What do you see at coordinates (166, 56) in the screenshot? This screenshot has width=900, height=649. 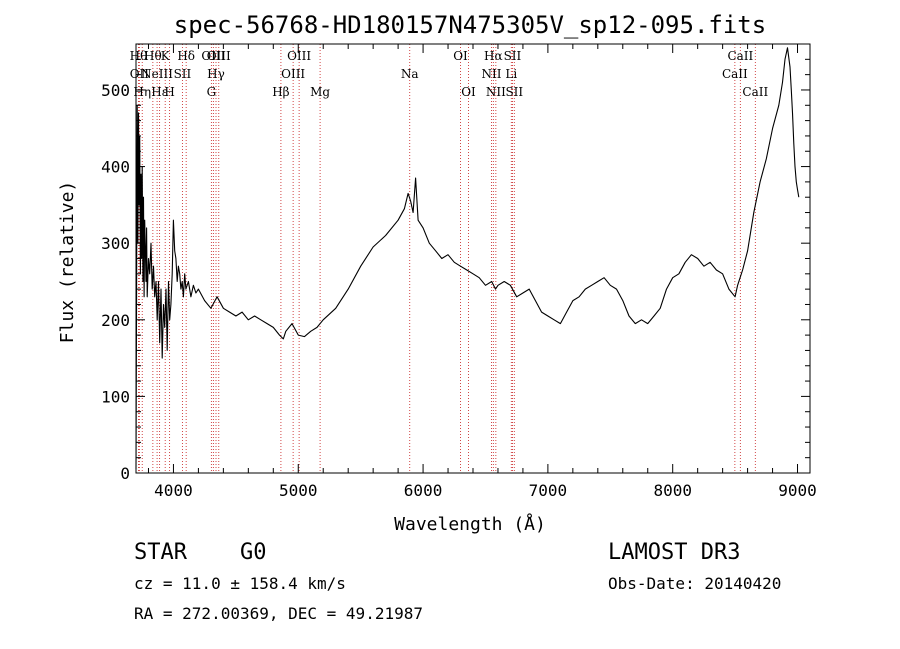 I see `spectral-line-label: K` at bounding box center [166, 56].